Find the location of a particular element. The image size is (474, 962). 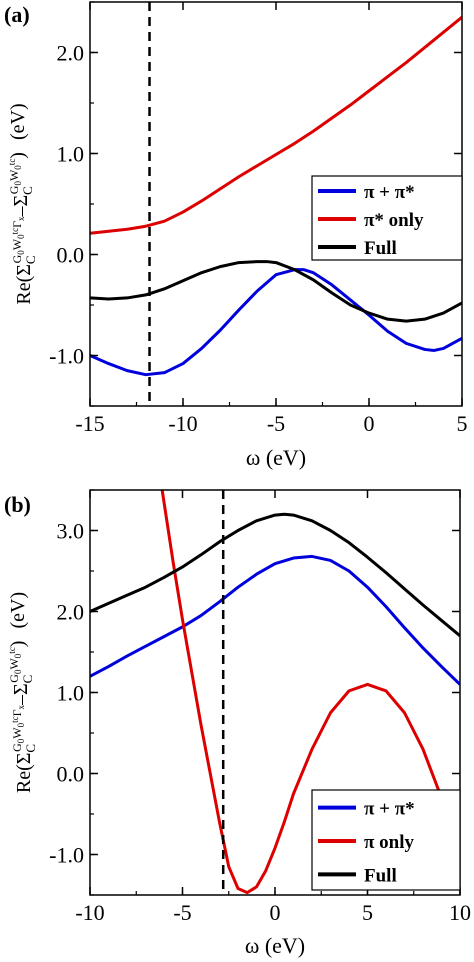

legend: π + π* π* only Full is located at coordinates (387, 218).